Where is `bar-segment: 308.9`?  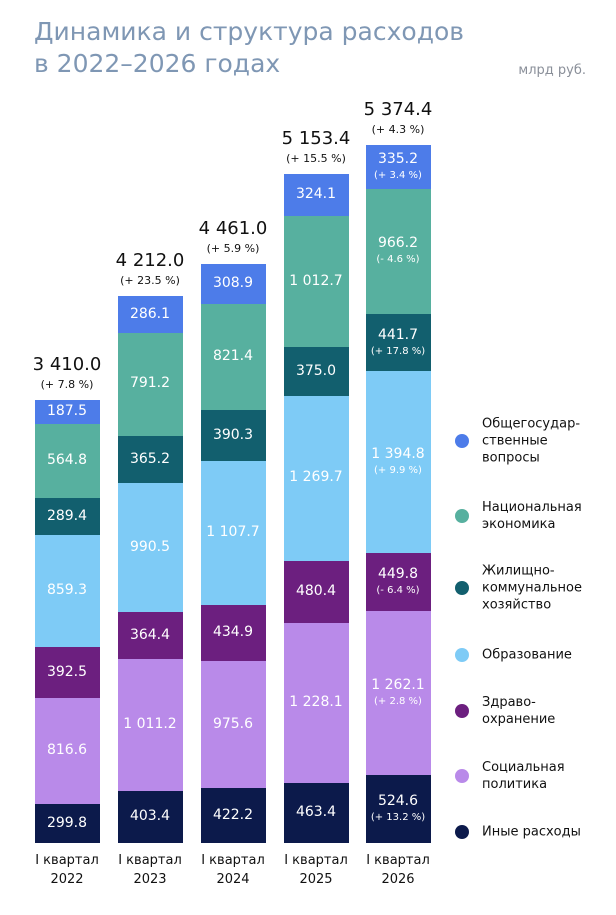
bar-segment: 308.9 is located at coordinates (233, 283).